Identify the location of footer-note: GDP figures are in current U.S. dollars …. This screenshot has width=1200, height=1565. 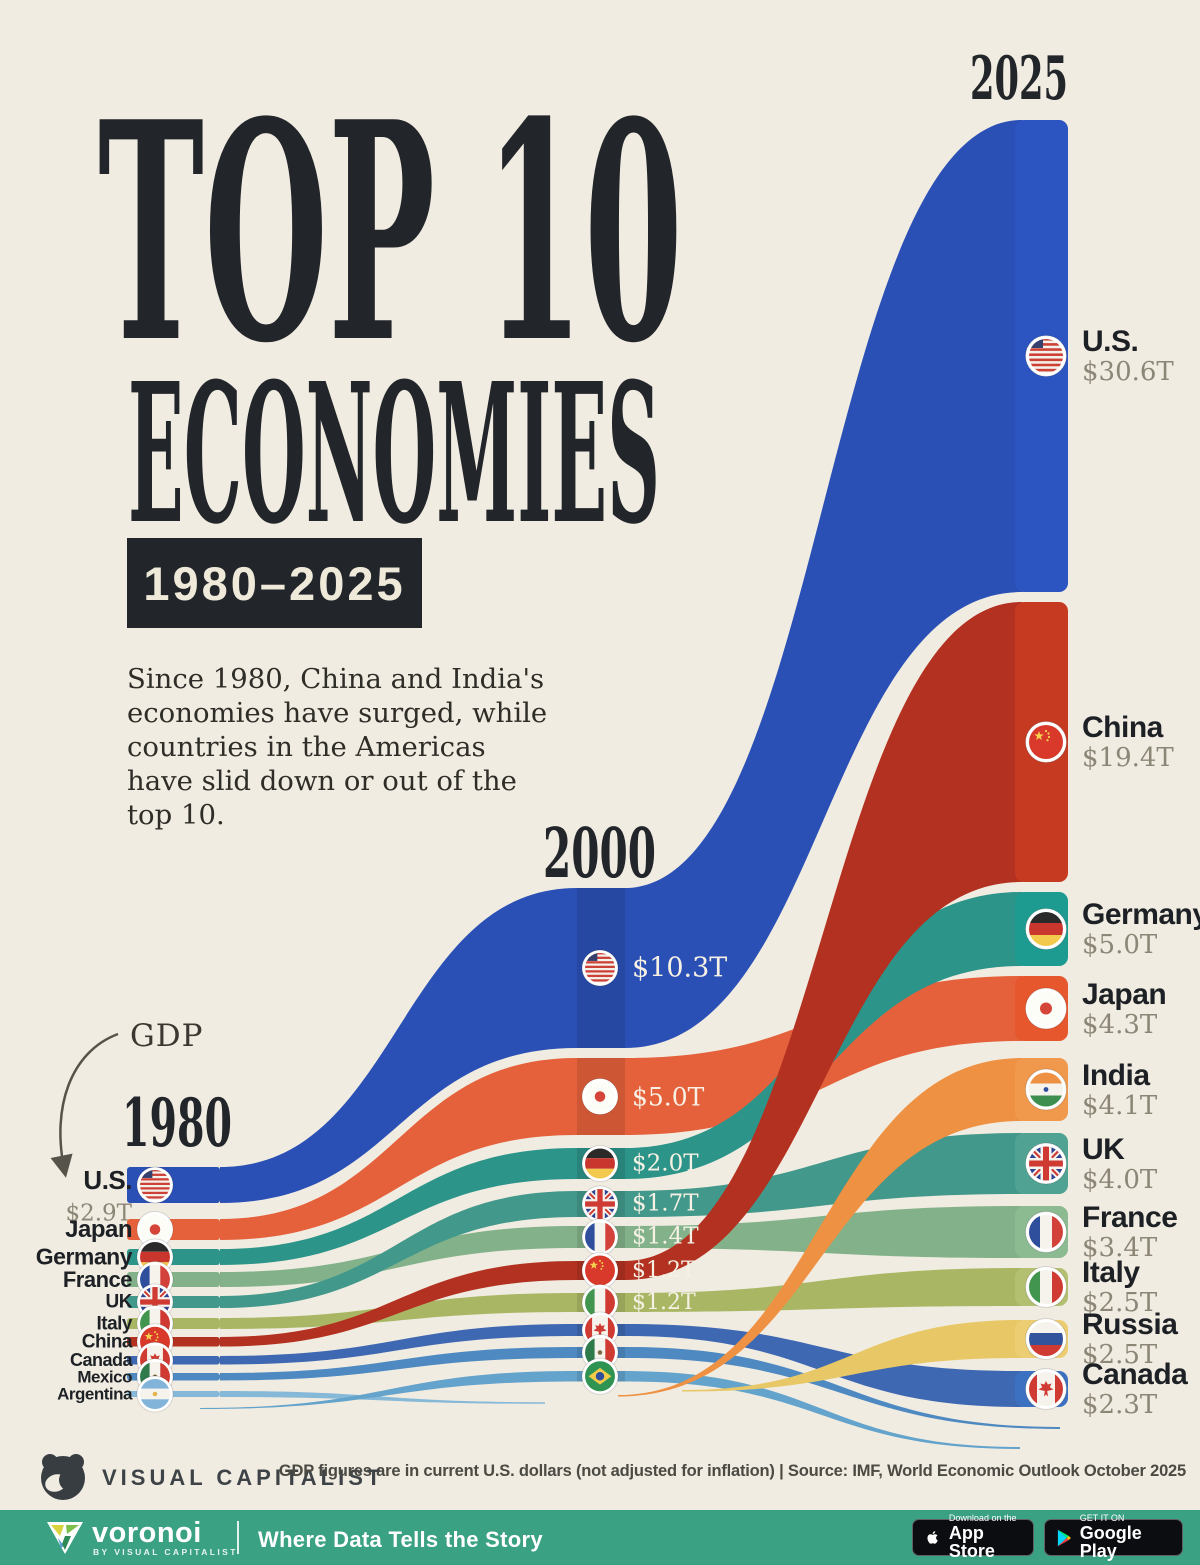
(732, 1470).